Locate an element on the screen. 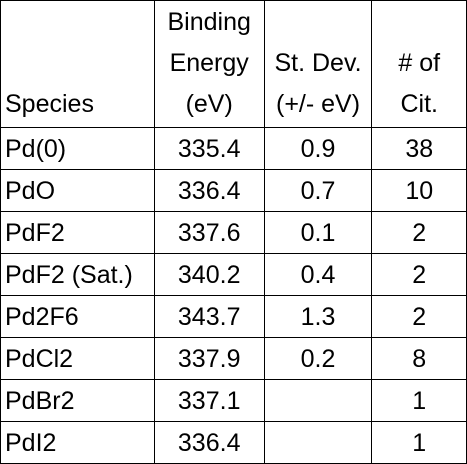 The width and height of the screenshot is (467, 464). header-citations: # of Cit. is located at coordinates (419, 64).